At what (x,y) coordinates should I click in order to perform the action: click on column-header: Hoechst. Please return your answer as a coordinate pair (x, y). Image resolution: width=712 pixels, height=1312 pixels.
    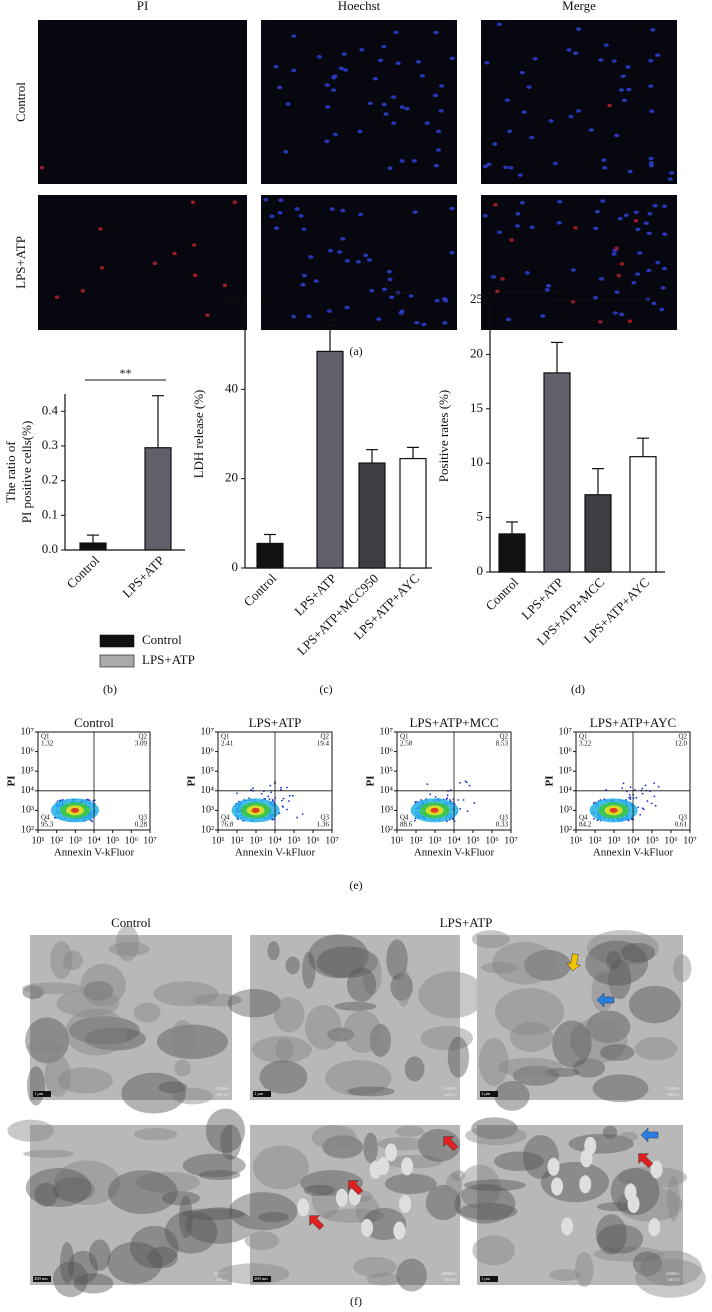
    Looking at the image, I should click on (359, 6).